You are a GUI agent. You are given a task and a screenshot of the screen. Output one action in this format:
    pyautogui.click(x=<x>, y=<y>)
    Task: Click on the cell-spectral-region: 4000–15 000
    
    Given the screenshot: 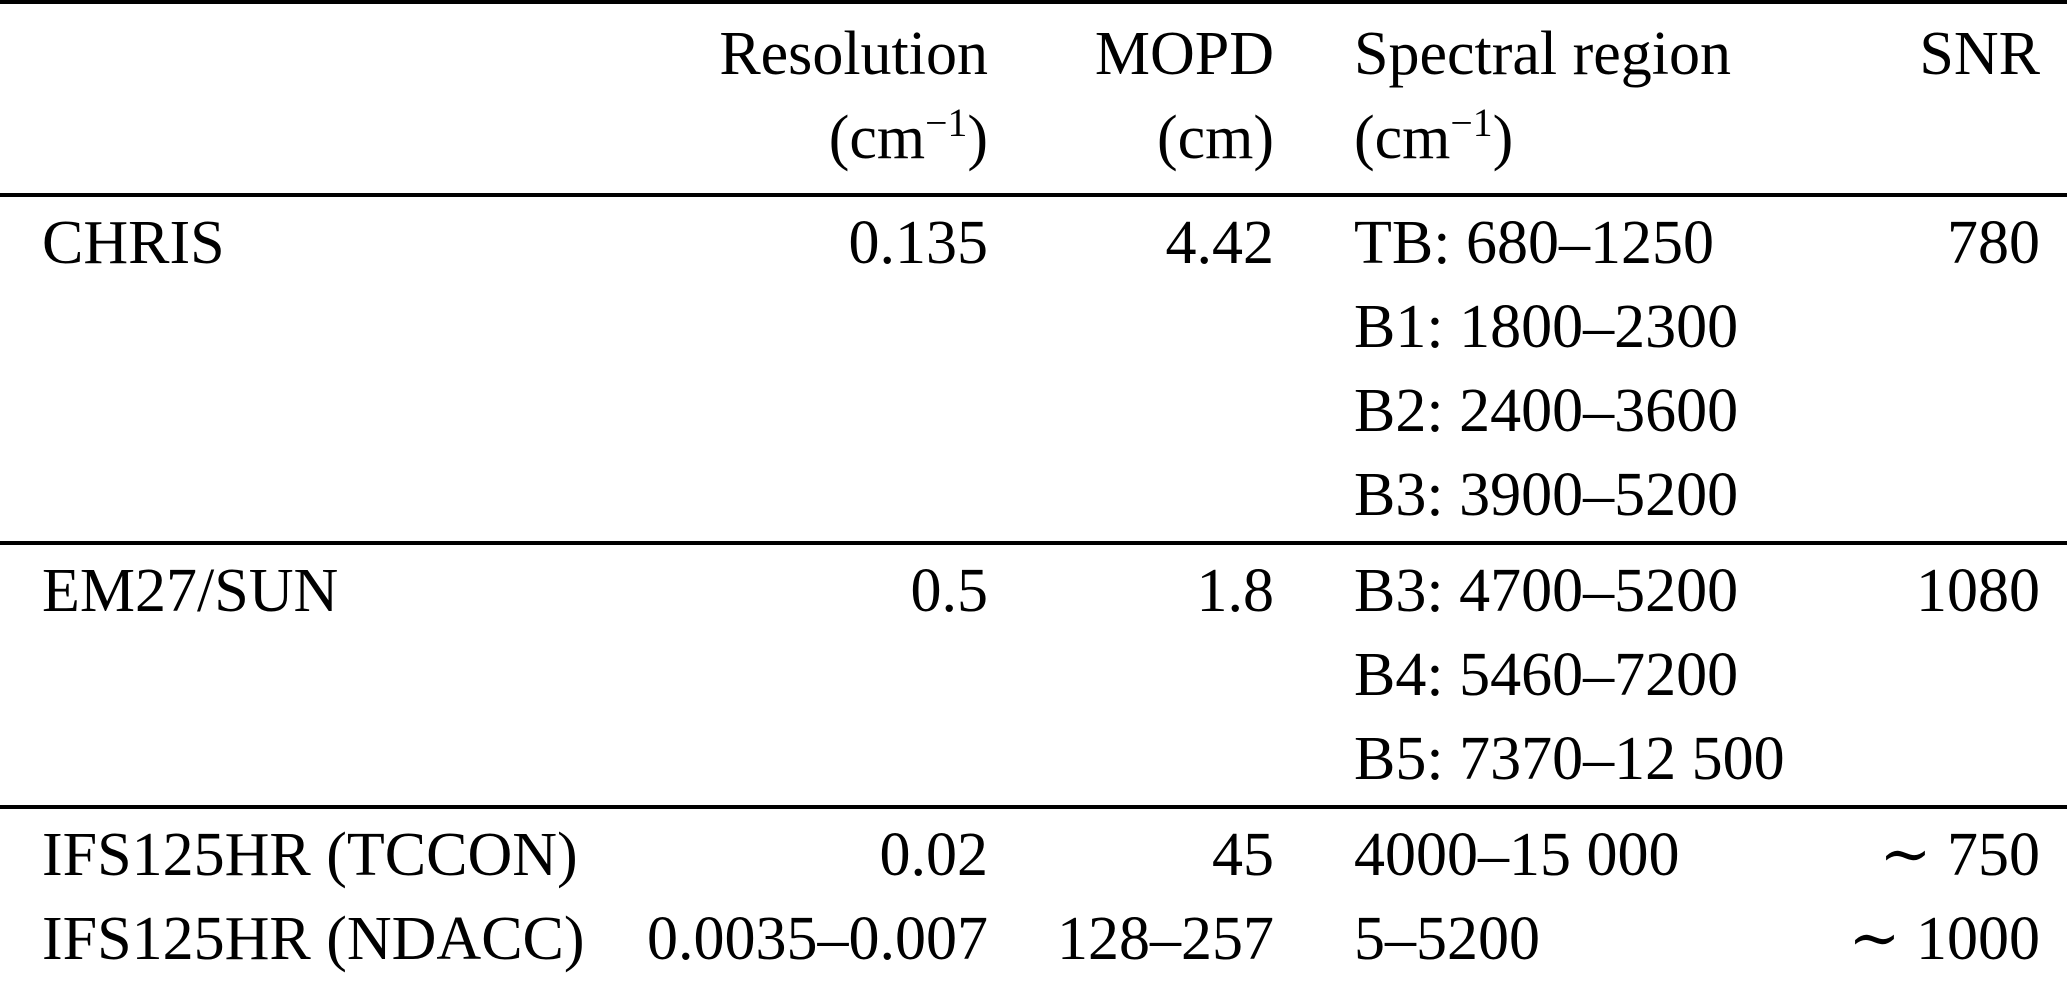 What is the action you would take?
    pyautogui.click(x=1532, y=855)
    